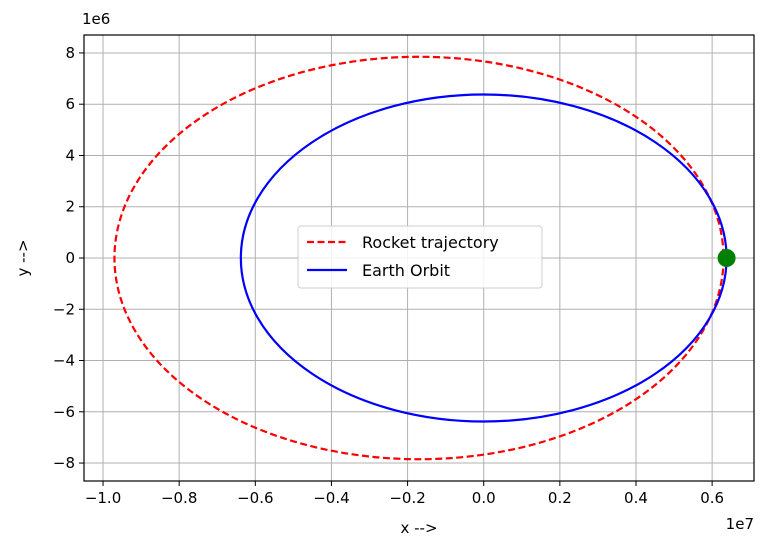 The image size is (768, 553). I want to click on y-scale-label: 1e6, so click(96, 19).